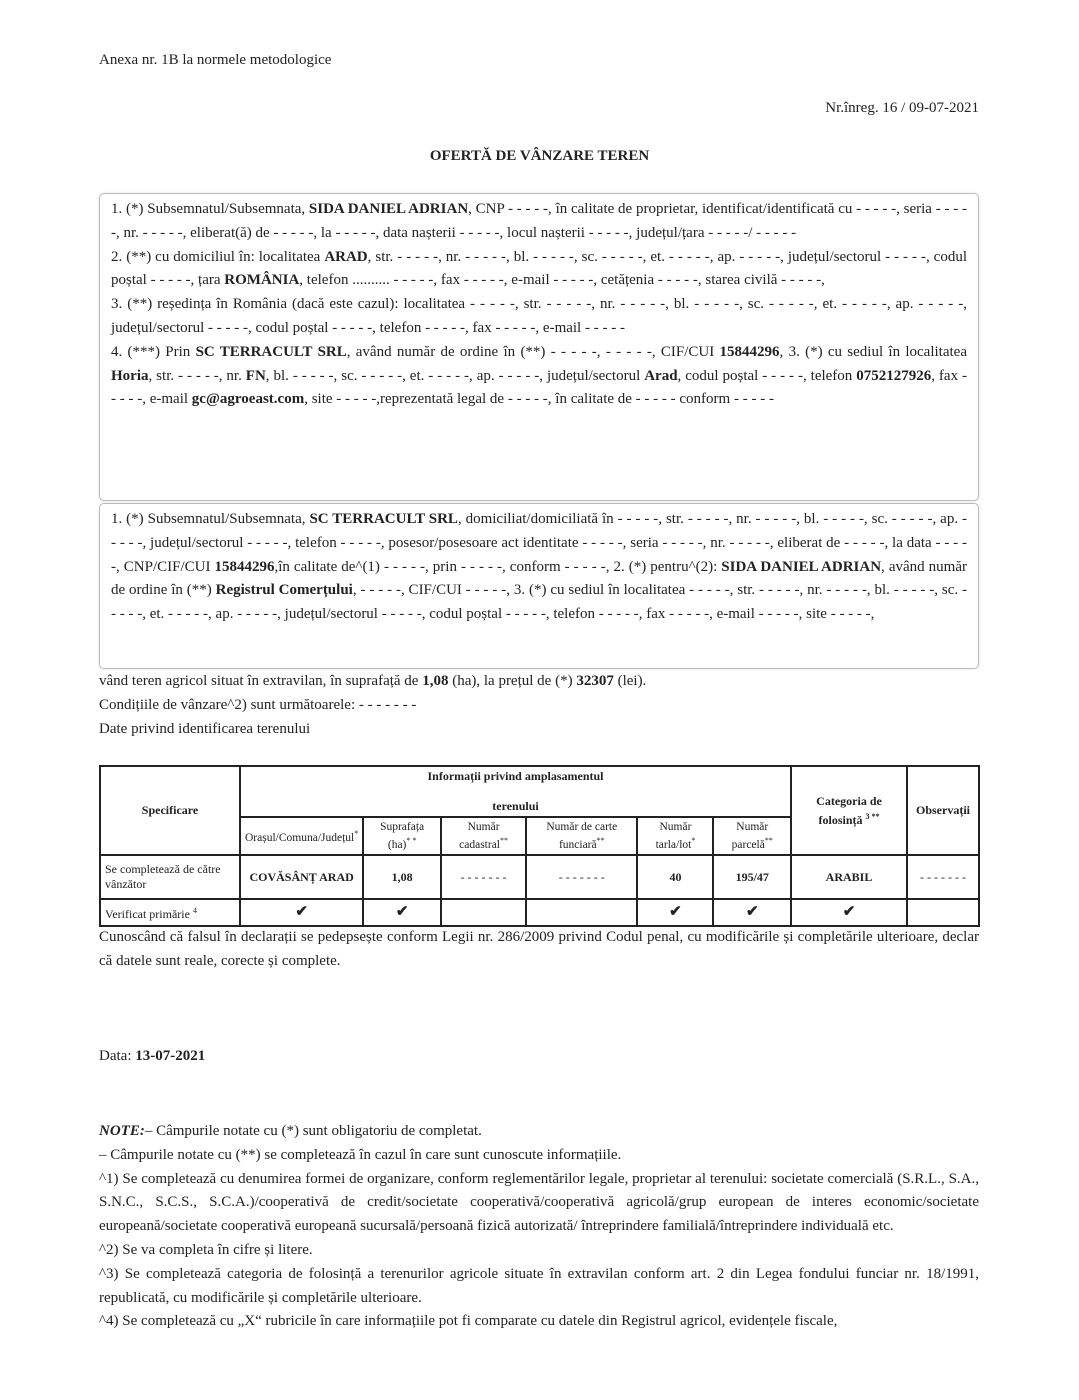  I want to click on header-category: Categoria de folosință 3 **, so click(849, 810).